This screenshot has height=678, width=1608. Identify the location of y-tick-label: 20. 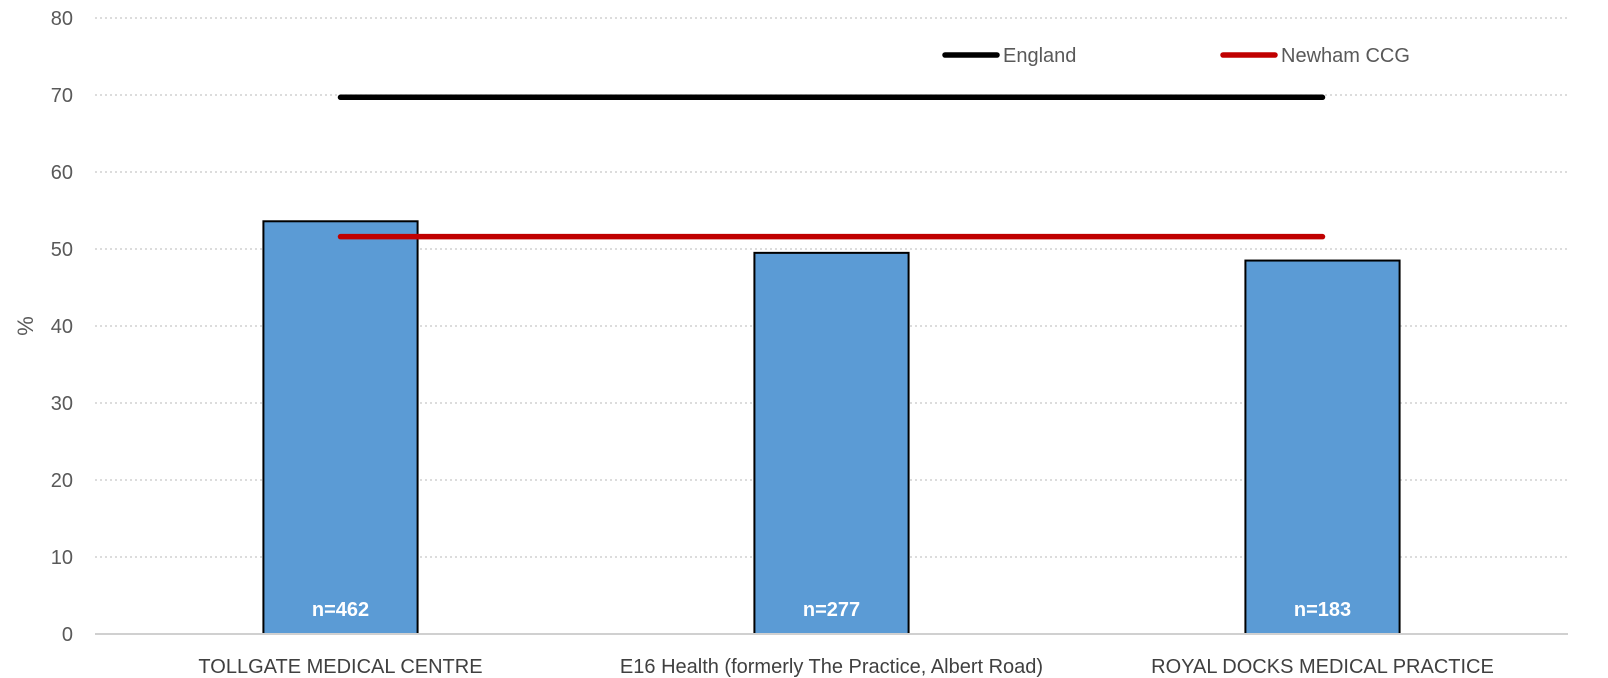
(62, 481).